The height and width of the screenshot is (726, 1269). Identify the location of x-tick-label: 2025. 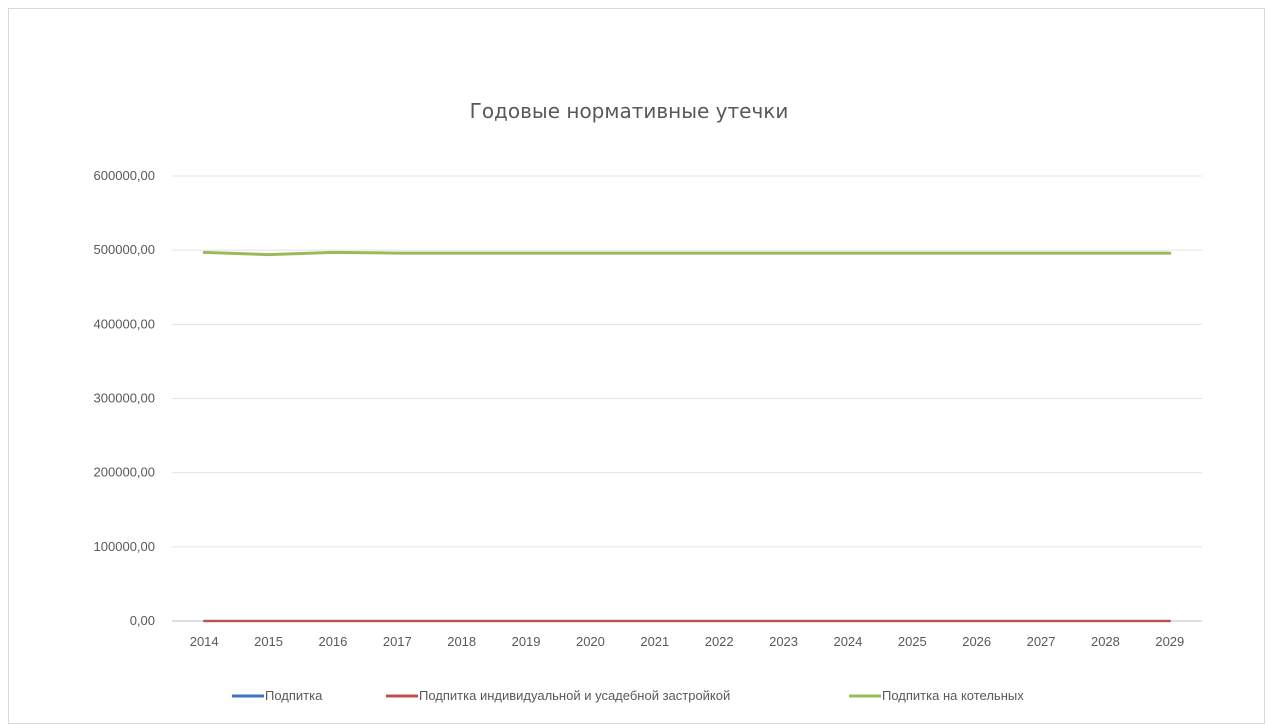
(912, 641).